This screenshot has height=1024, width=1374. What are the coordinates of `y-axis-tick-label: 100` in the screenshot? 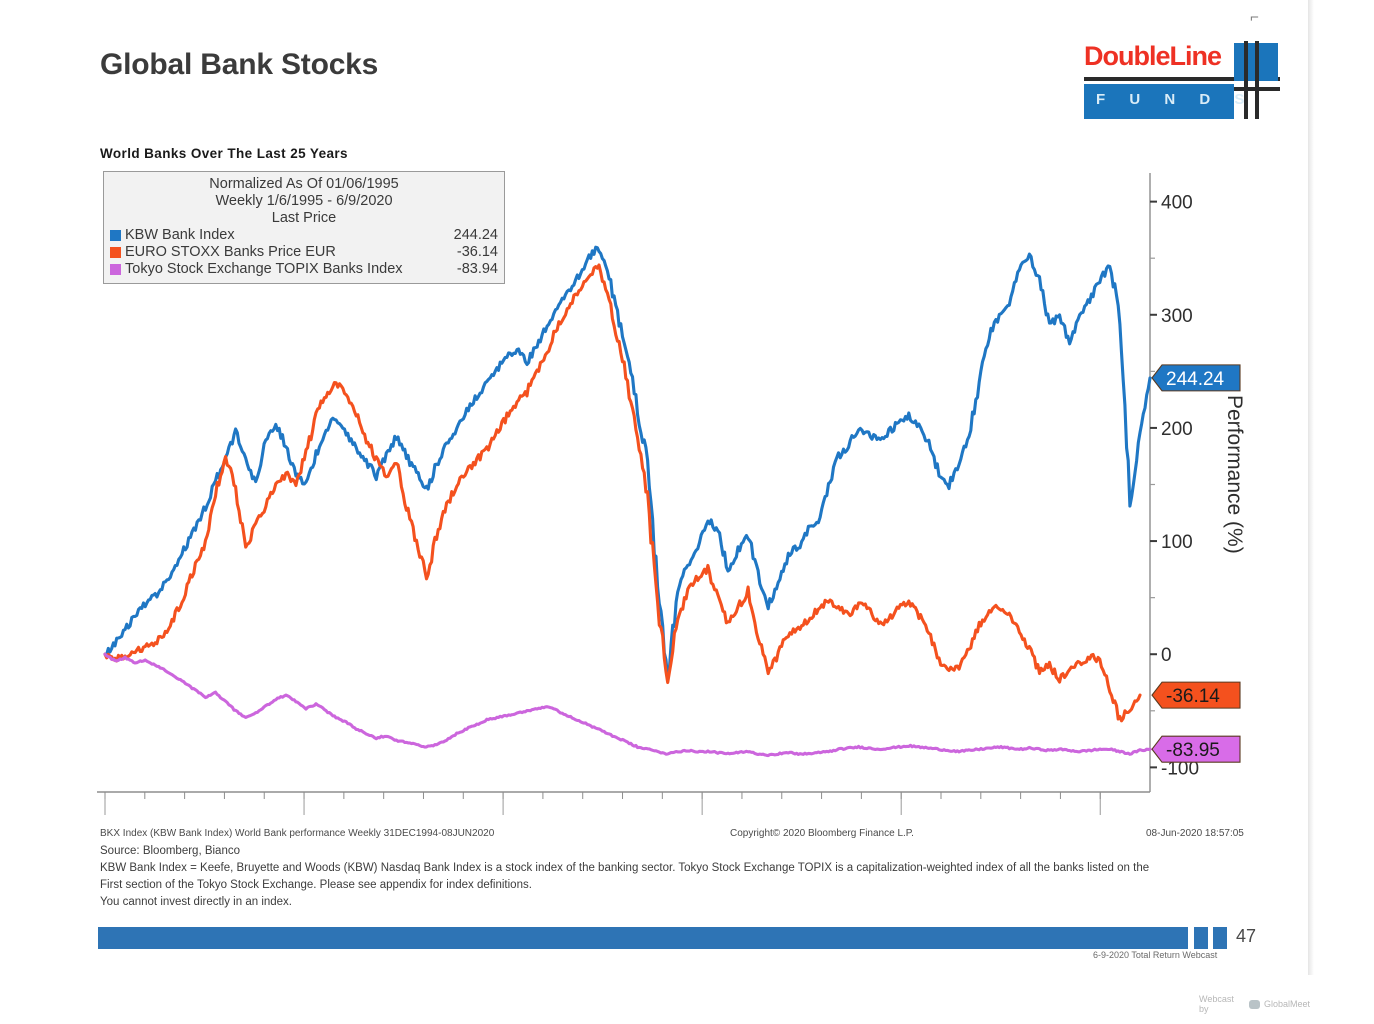 It's located at (1177, 542).